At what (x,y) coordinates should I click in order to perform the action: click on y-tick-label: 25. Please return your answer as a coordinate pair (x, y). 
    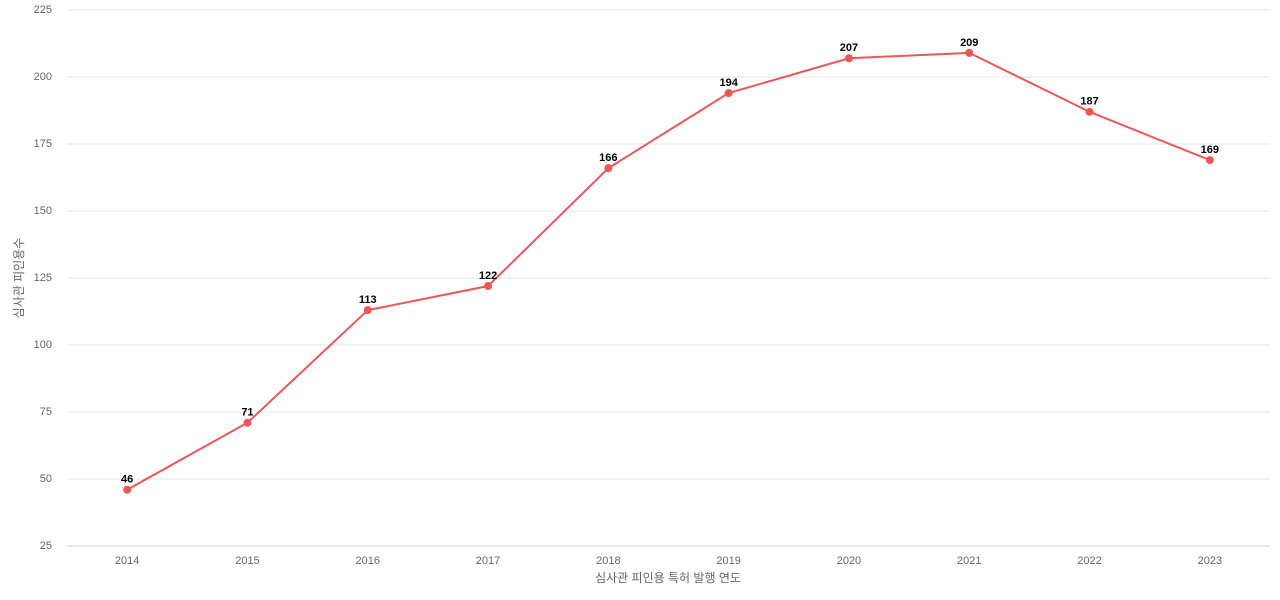
    Looking at the image, I should click on (46, 546).